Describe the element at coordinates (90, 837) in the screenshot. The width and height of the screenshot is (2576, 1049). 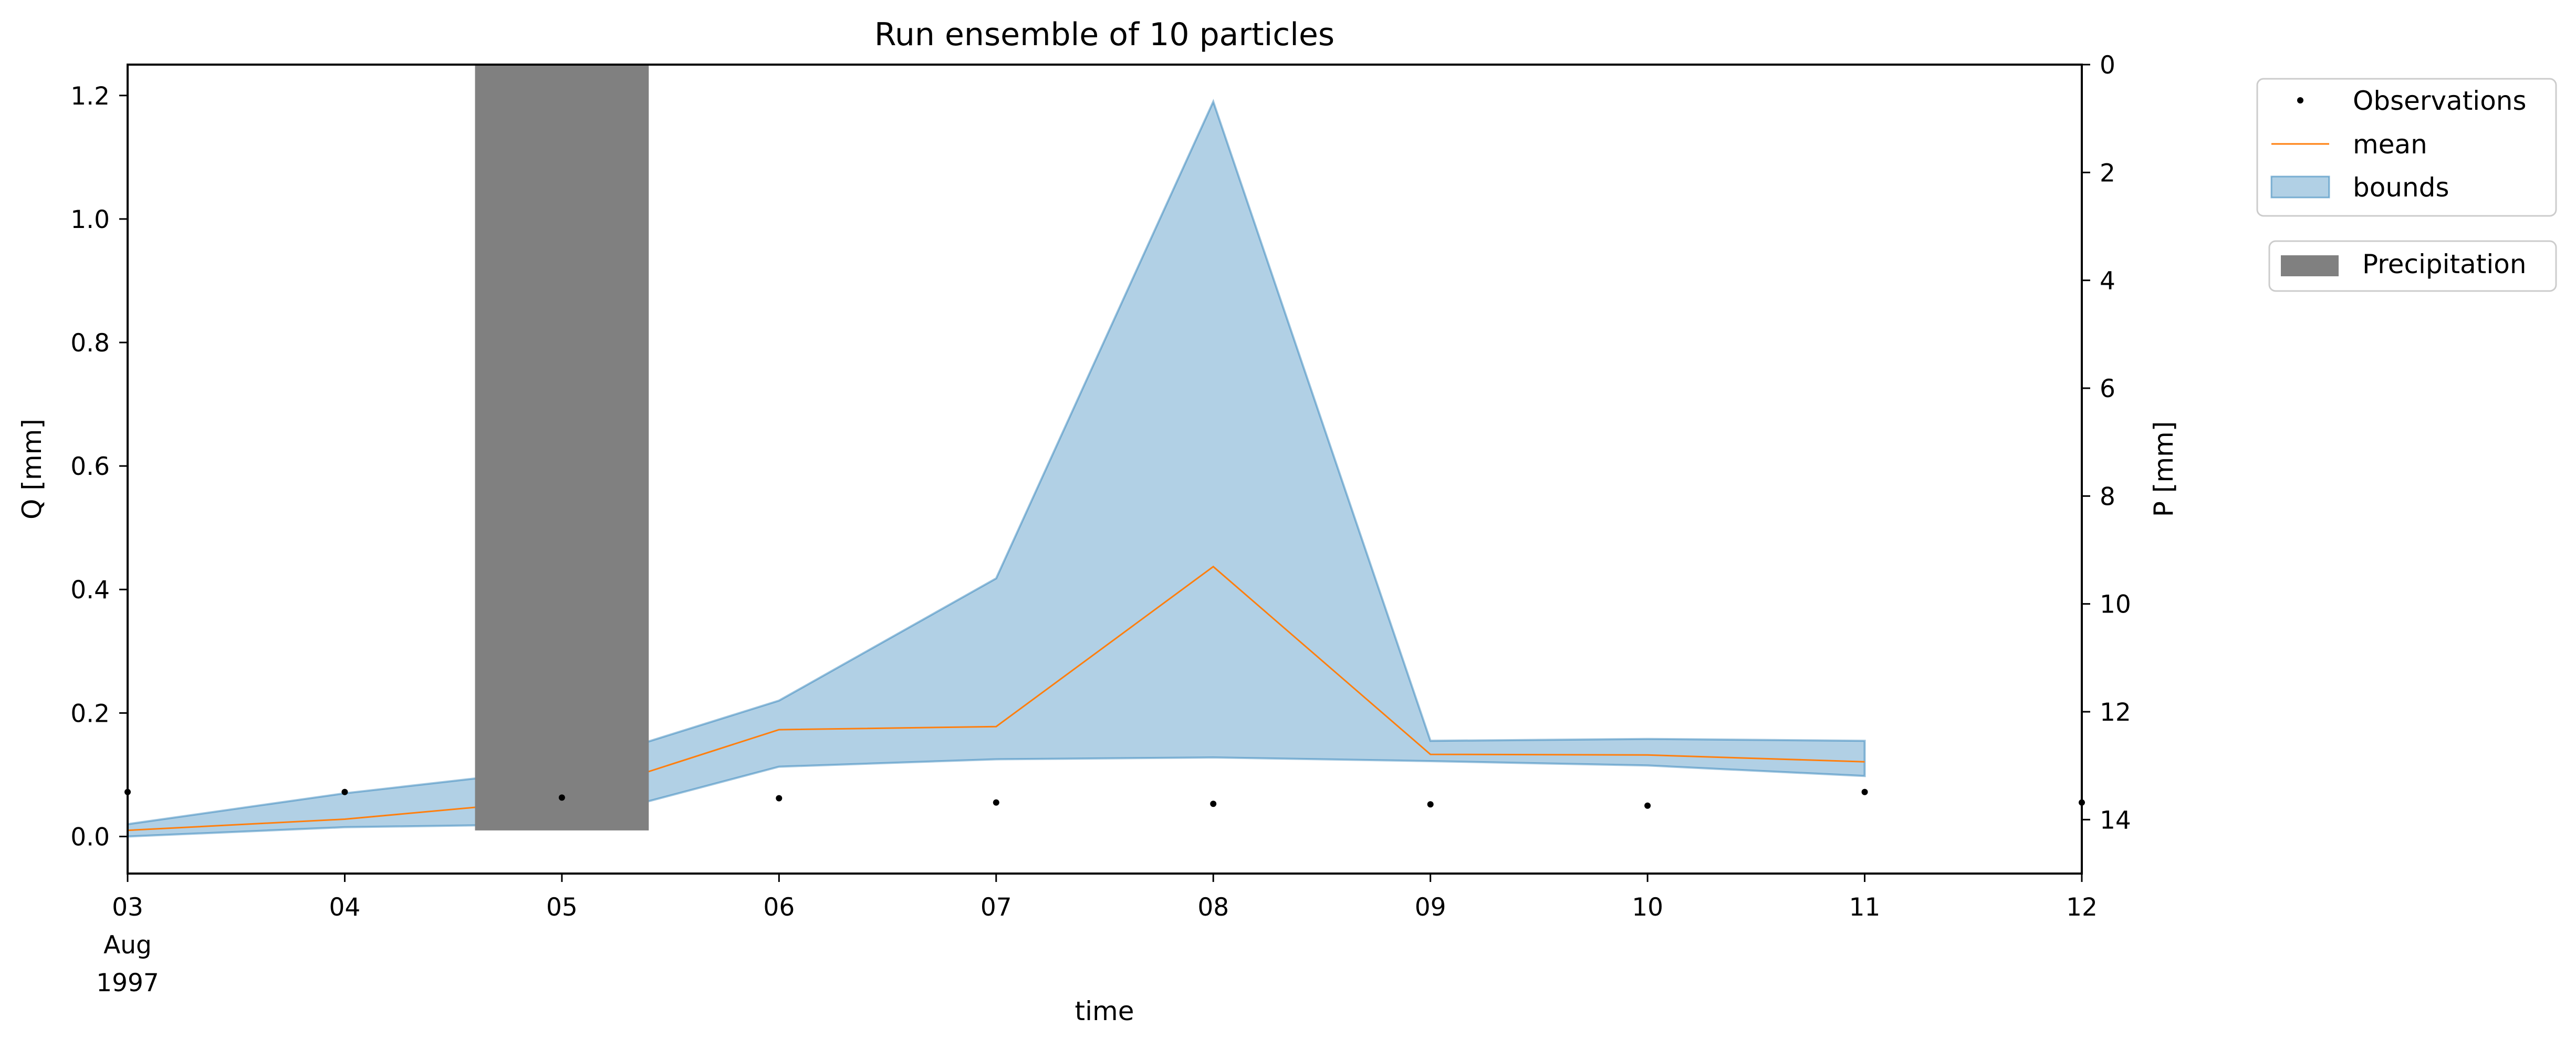
I see `left-y-tick-label: 0.0` at that location.